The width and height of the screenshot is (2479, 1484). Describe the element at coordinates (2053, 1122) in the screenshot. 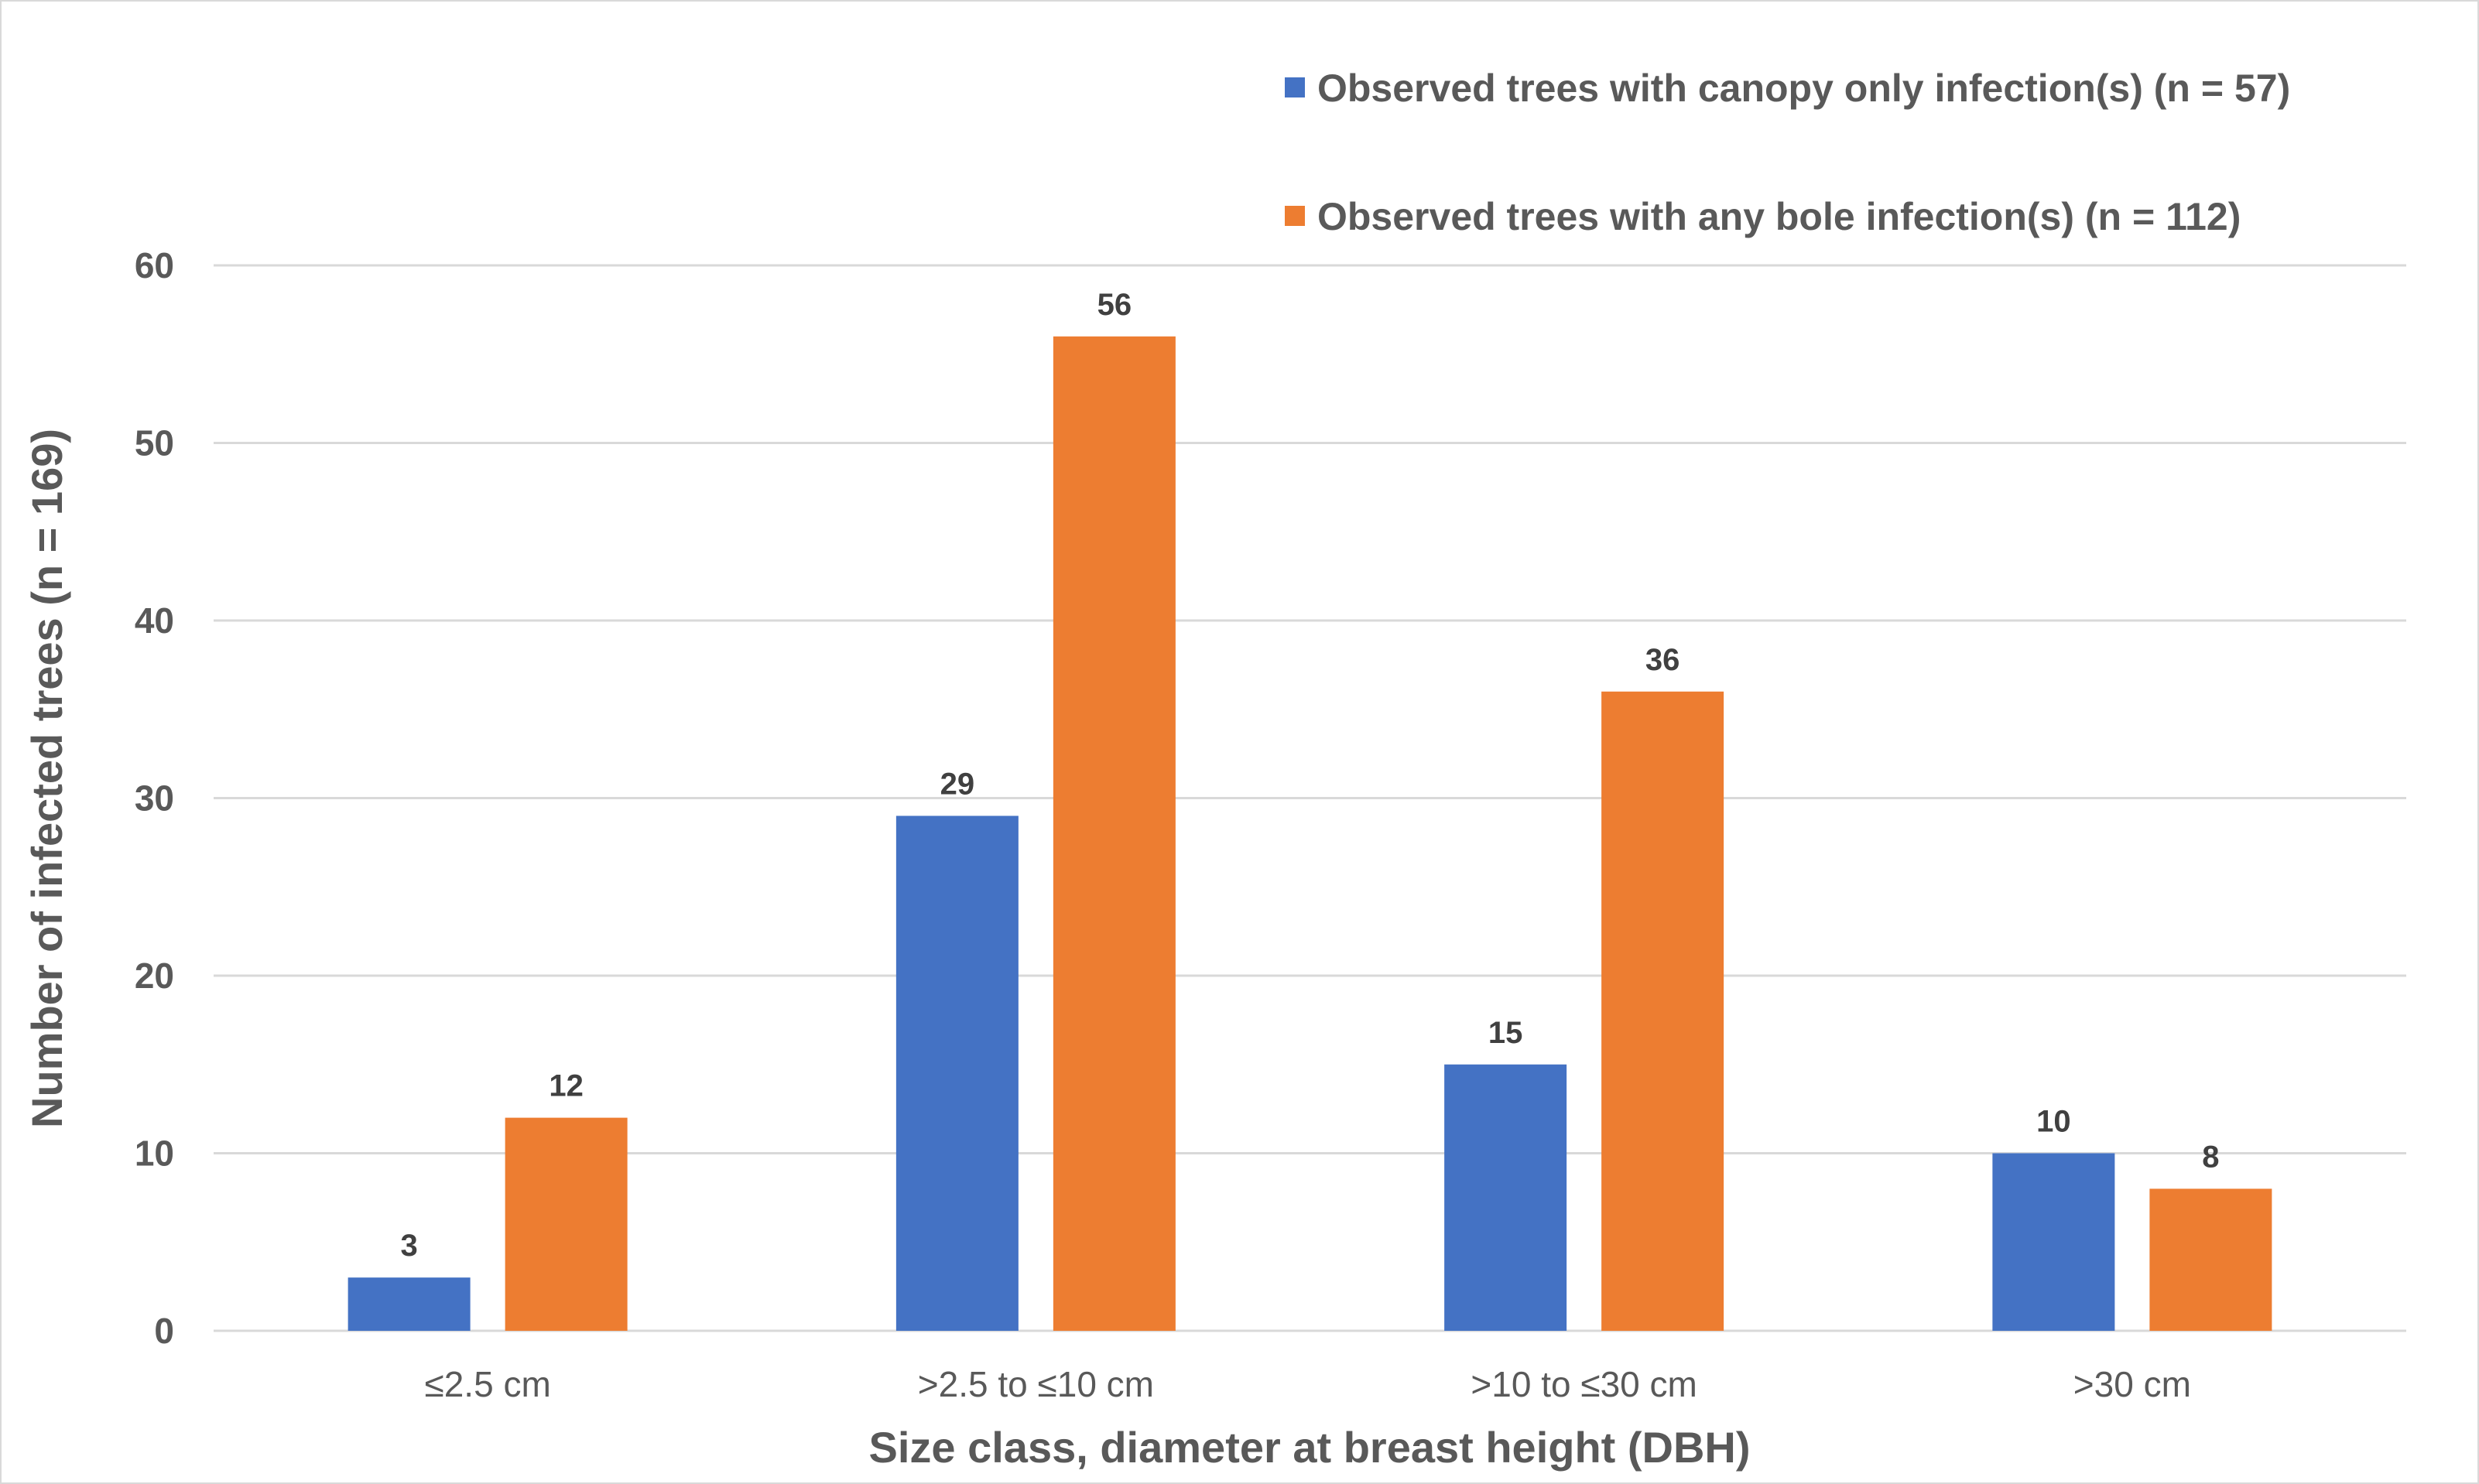

I see `data-label: 10` at that location.